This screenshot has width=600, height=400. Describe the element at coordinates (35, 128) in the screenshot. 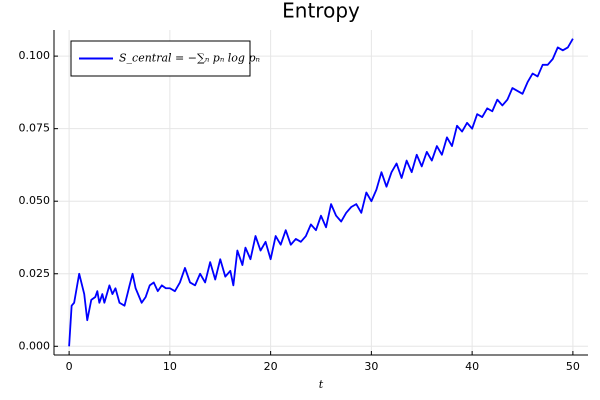

I see `y-tick-label: 0.075` at that location.